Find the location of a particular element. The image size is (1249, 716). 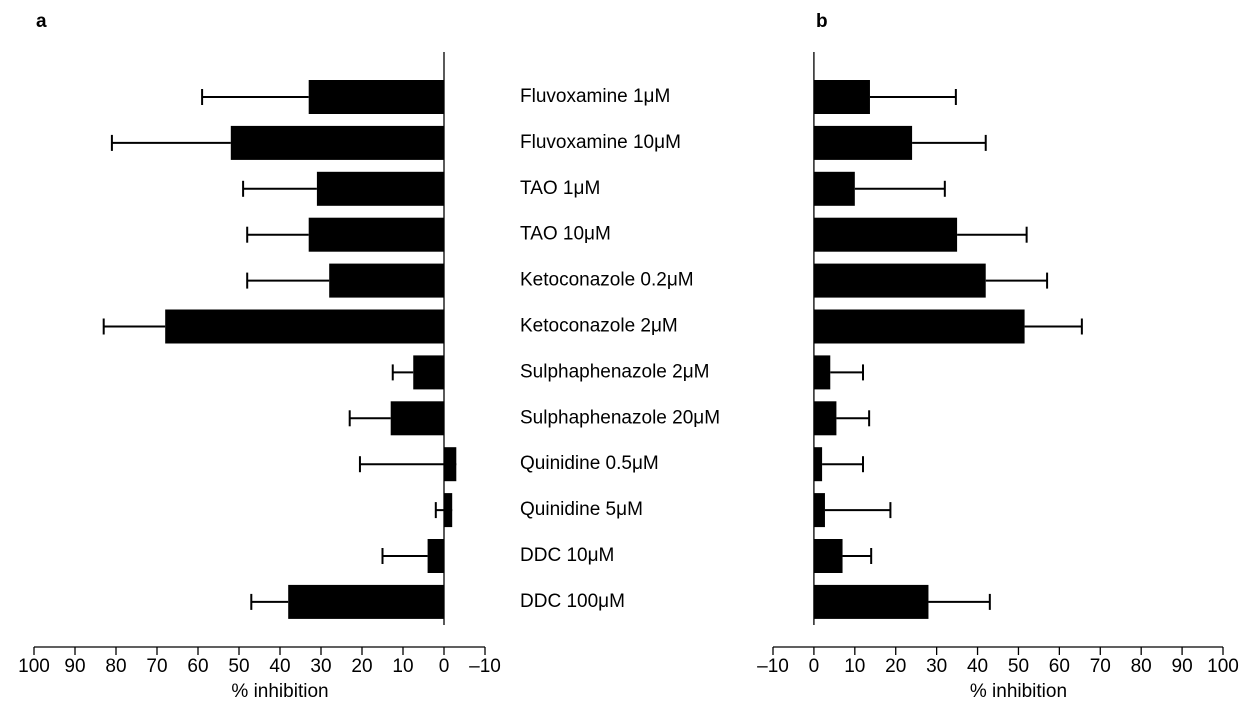

category-label: TAO 10μM is located at coordinates (565, 234).